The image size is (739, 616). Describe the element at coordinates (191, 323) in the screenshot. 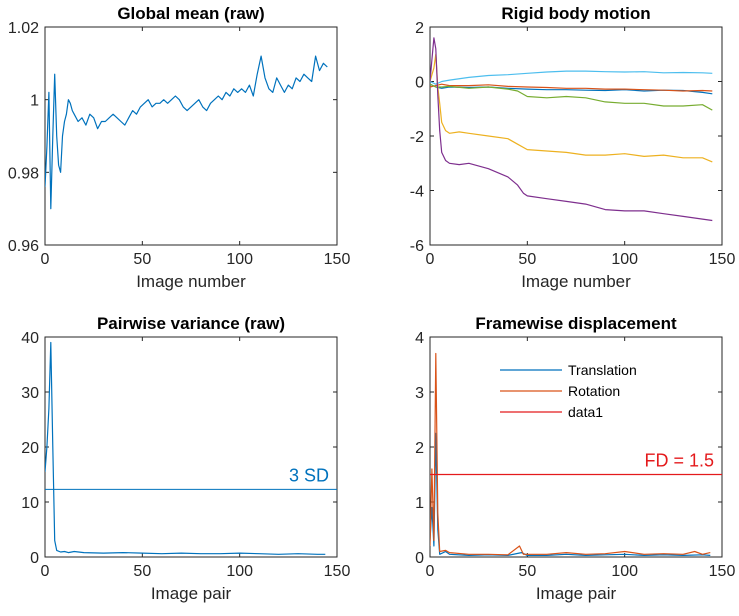

I see `chart-title: Pairwise variance (raw)` at that location.